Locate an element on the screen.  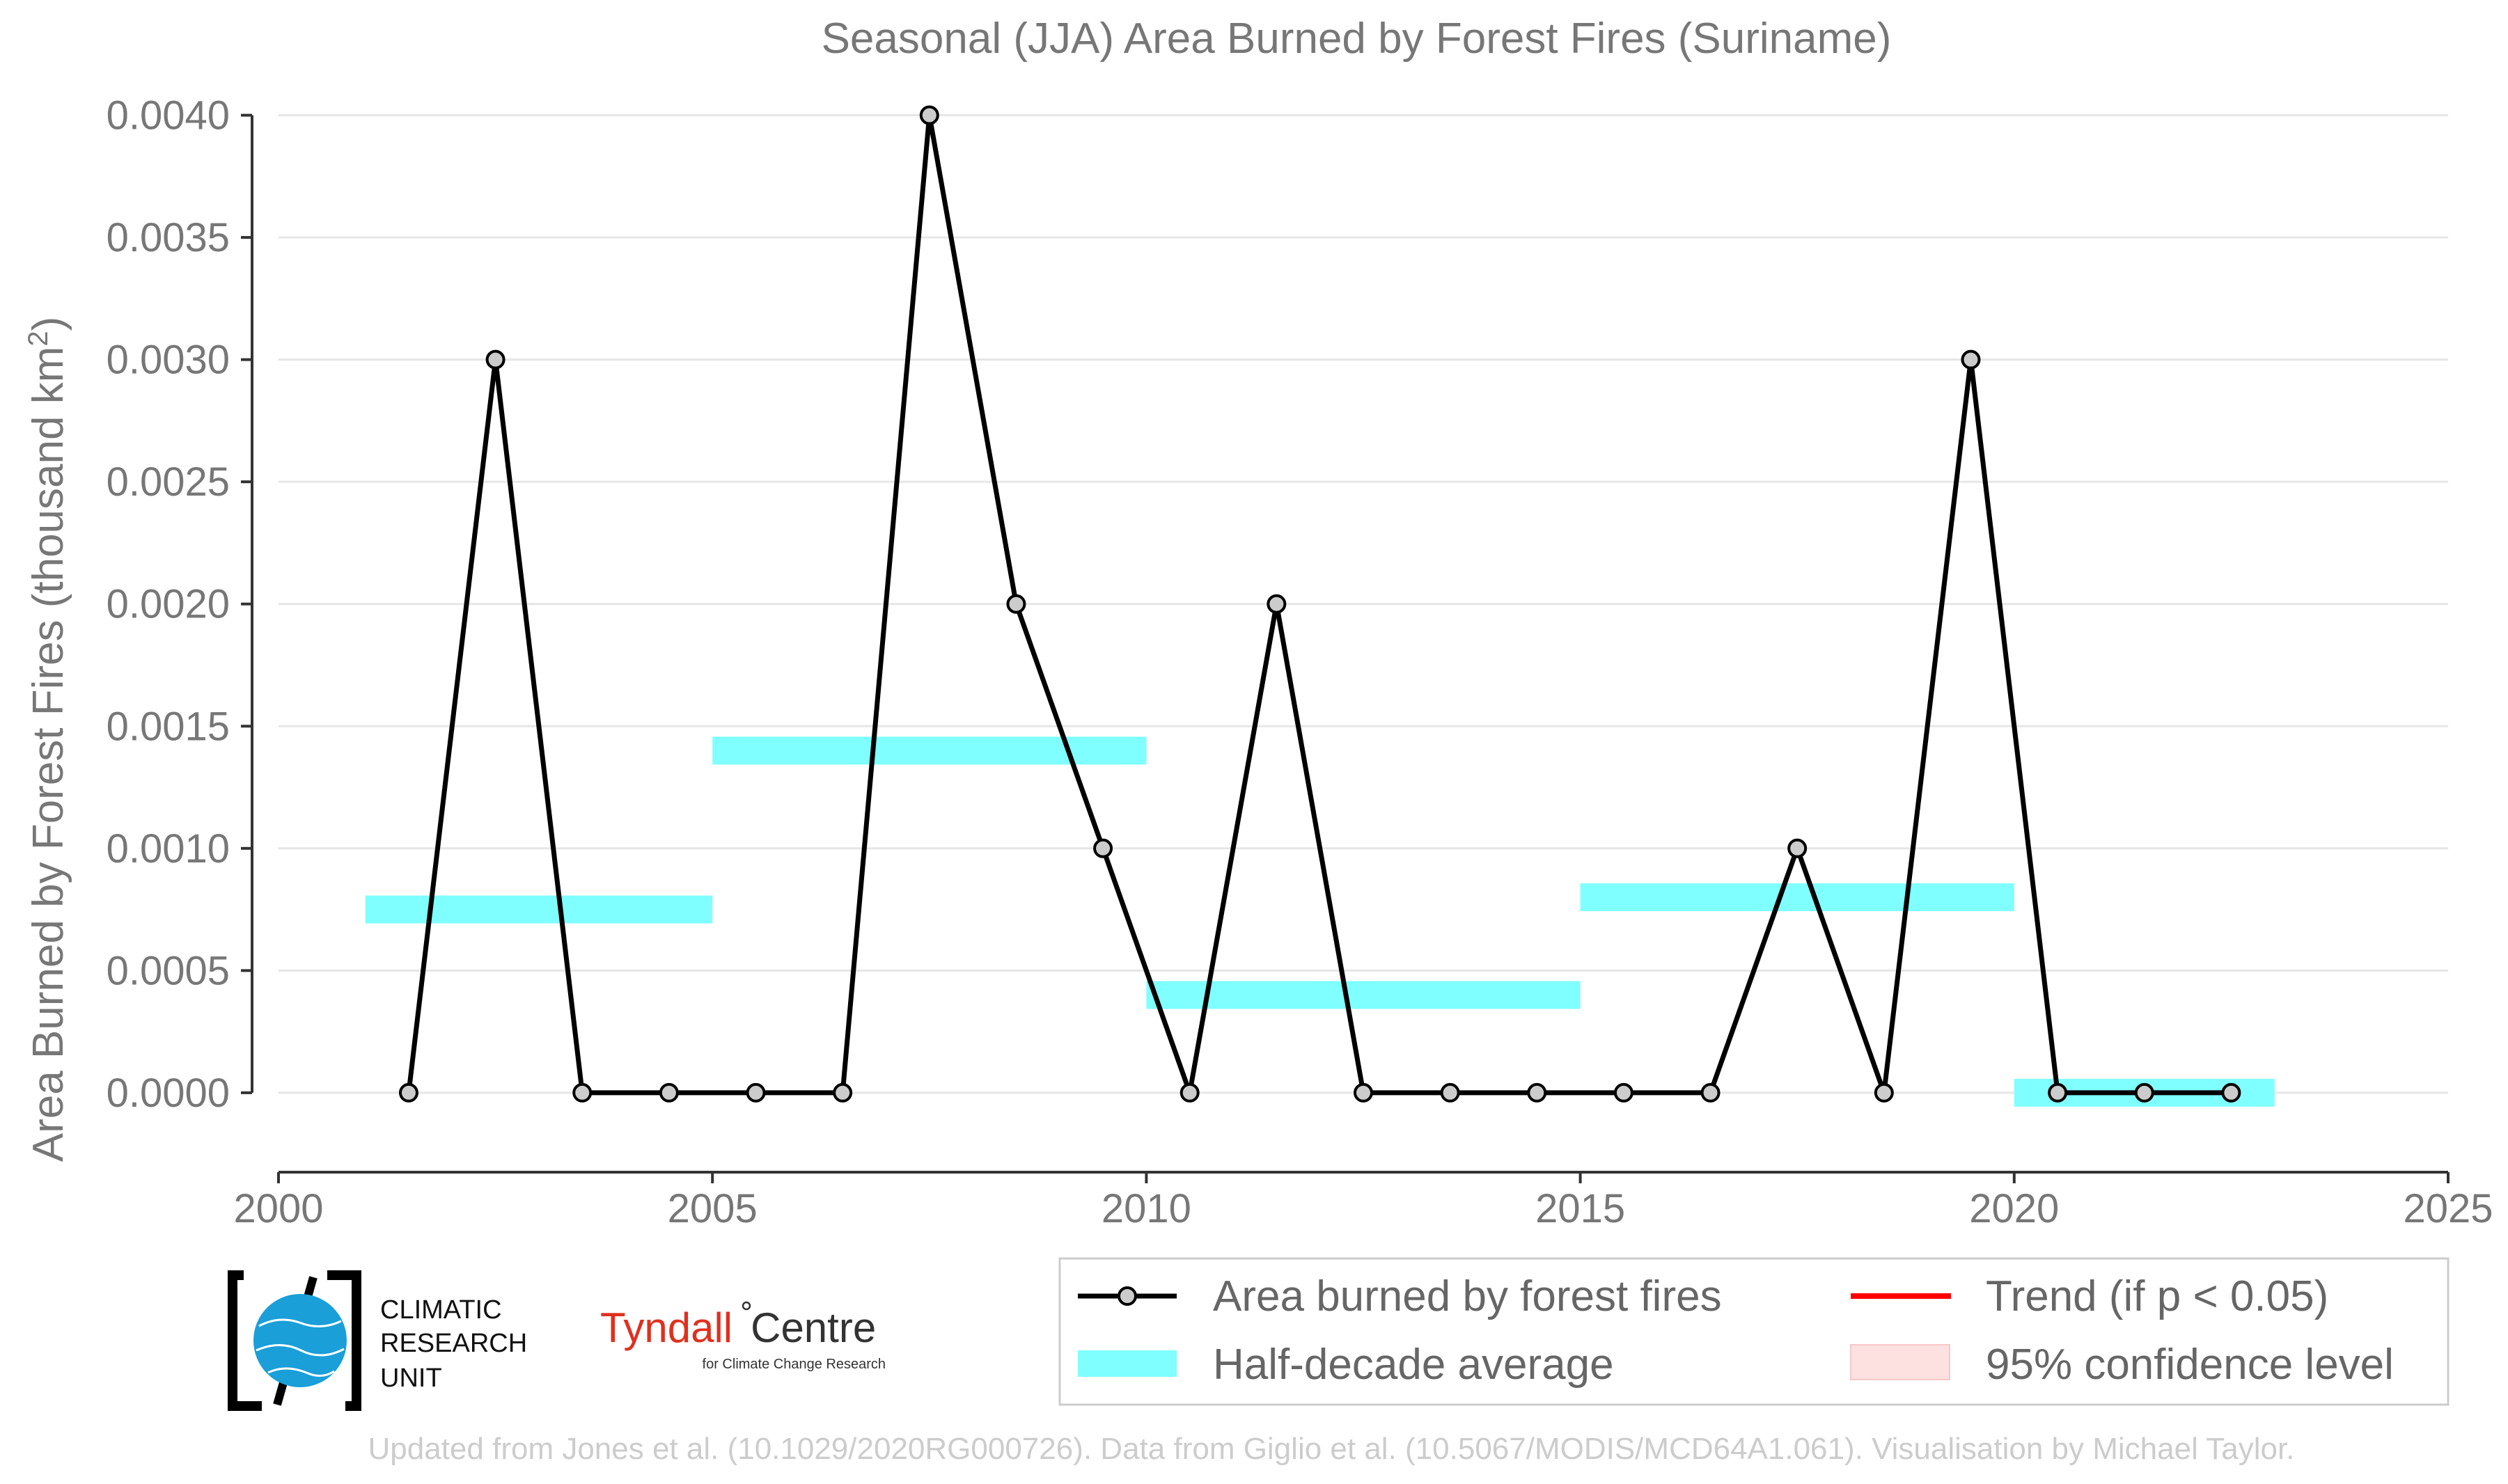
legend-confidence-swatch is located at coordinates (1900, 1362).